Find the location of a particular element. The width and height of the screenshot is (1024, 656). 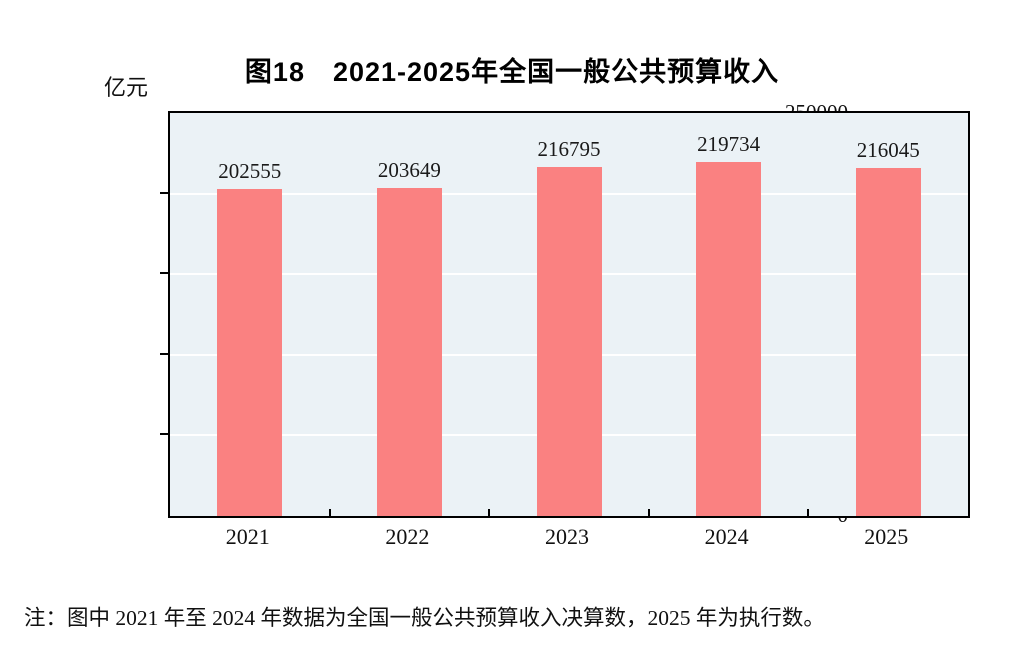

x-tick-label-2021: 2021 is located at coordinates (247, 536).